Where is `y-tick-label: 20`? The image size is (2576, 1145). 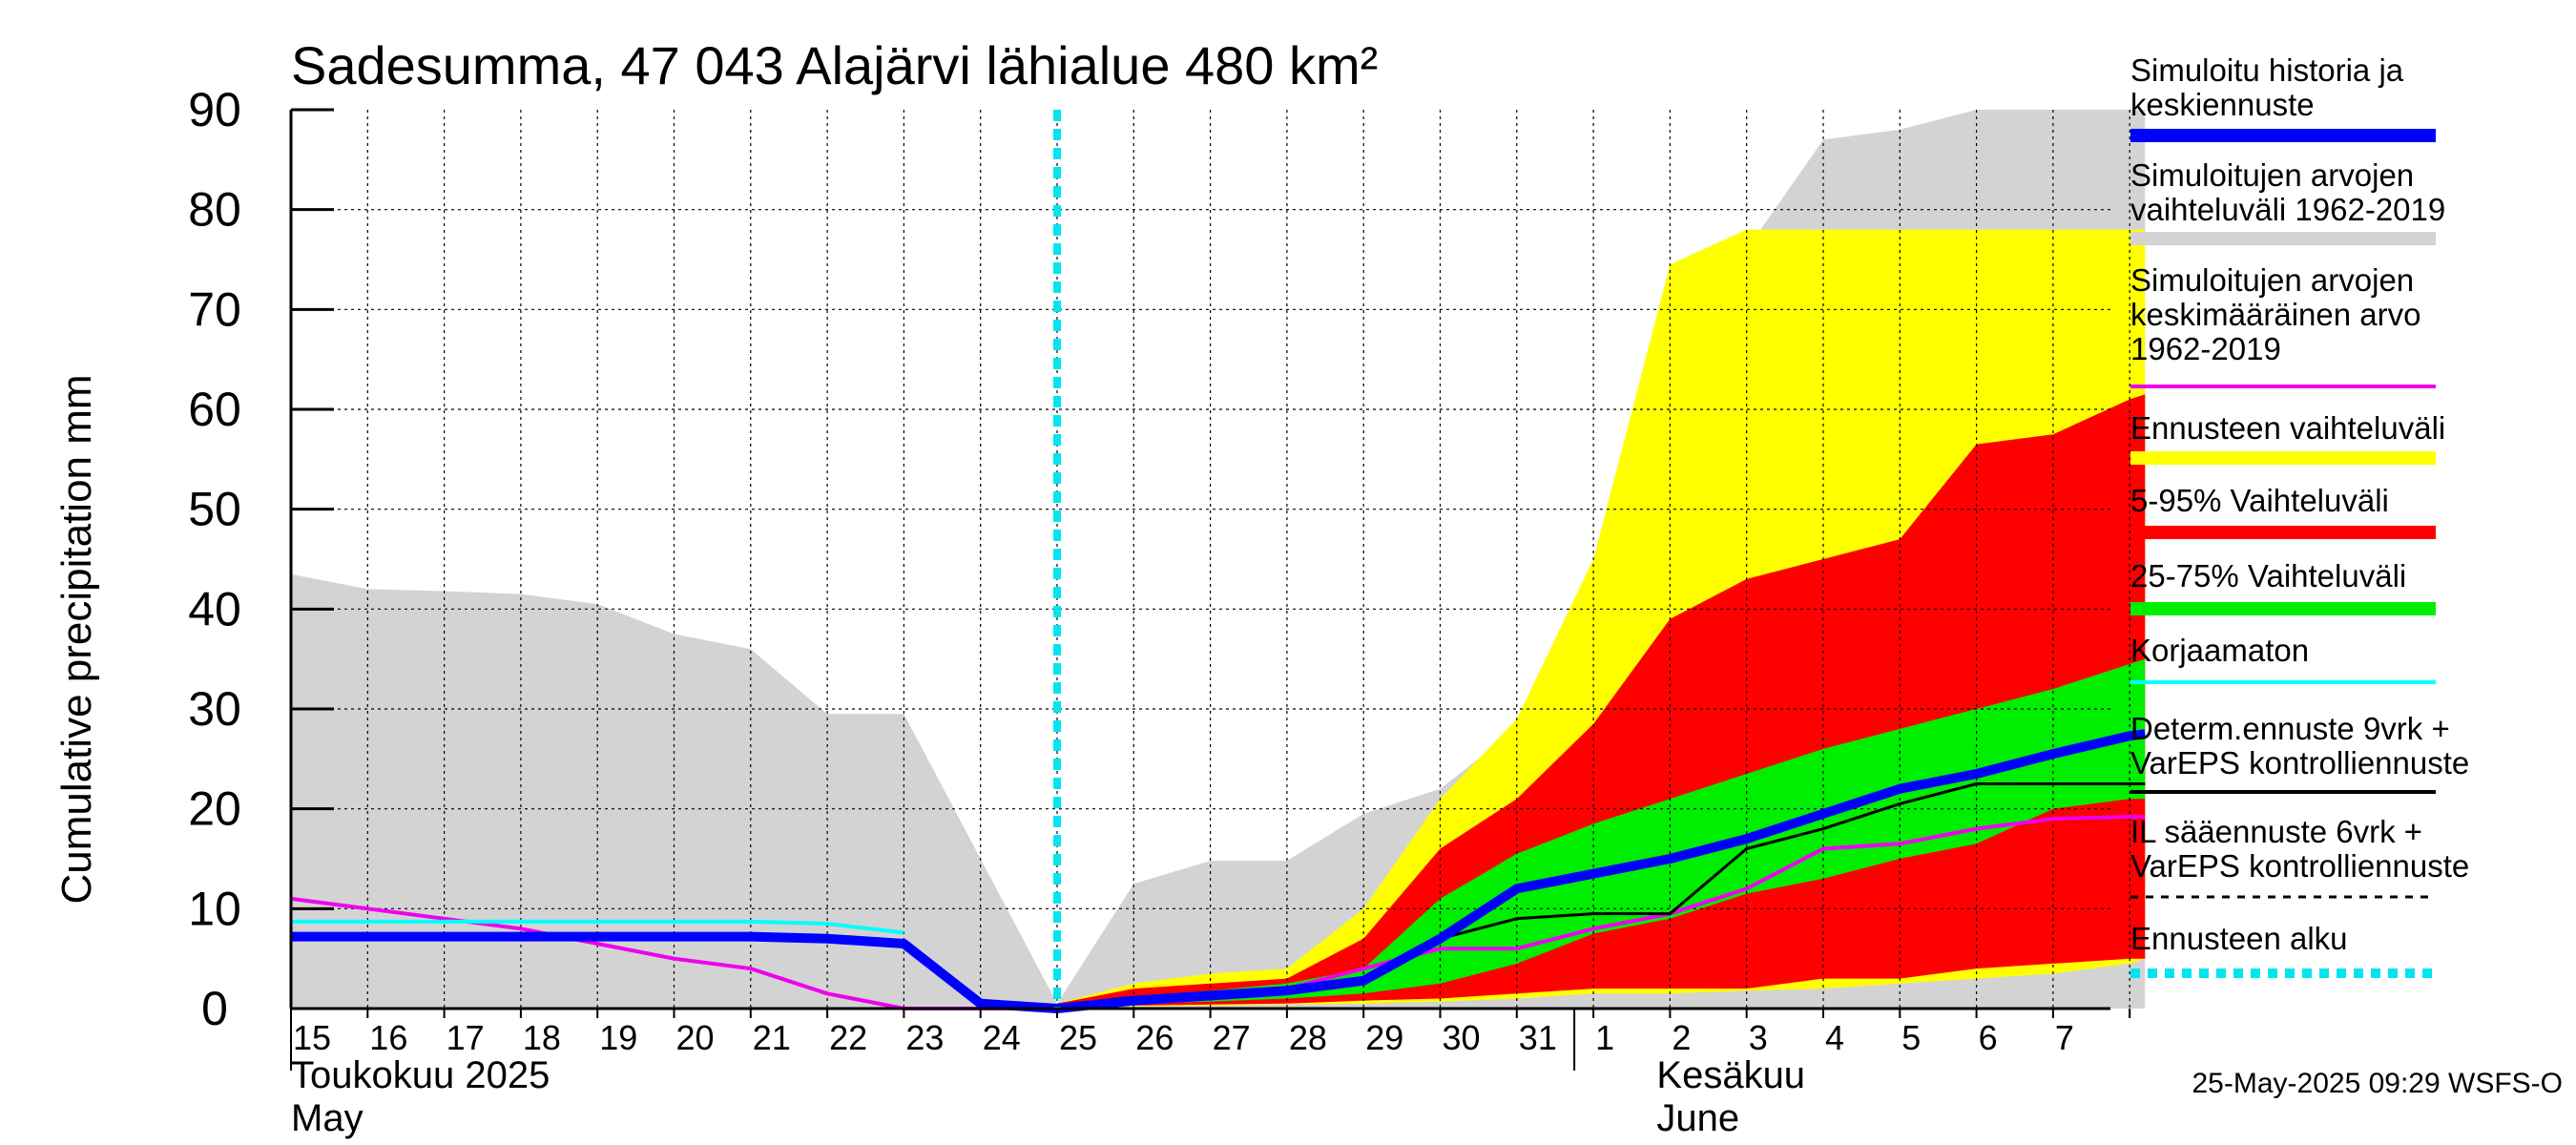 y-tick-label: 20 is located at coordinates (214, 809).